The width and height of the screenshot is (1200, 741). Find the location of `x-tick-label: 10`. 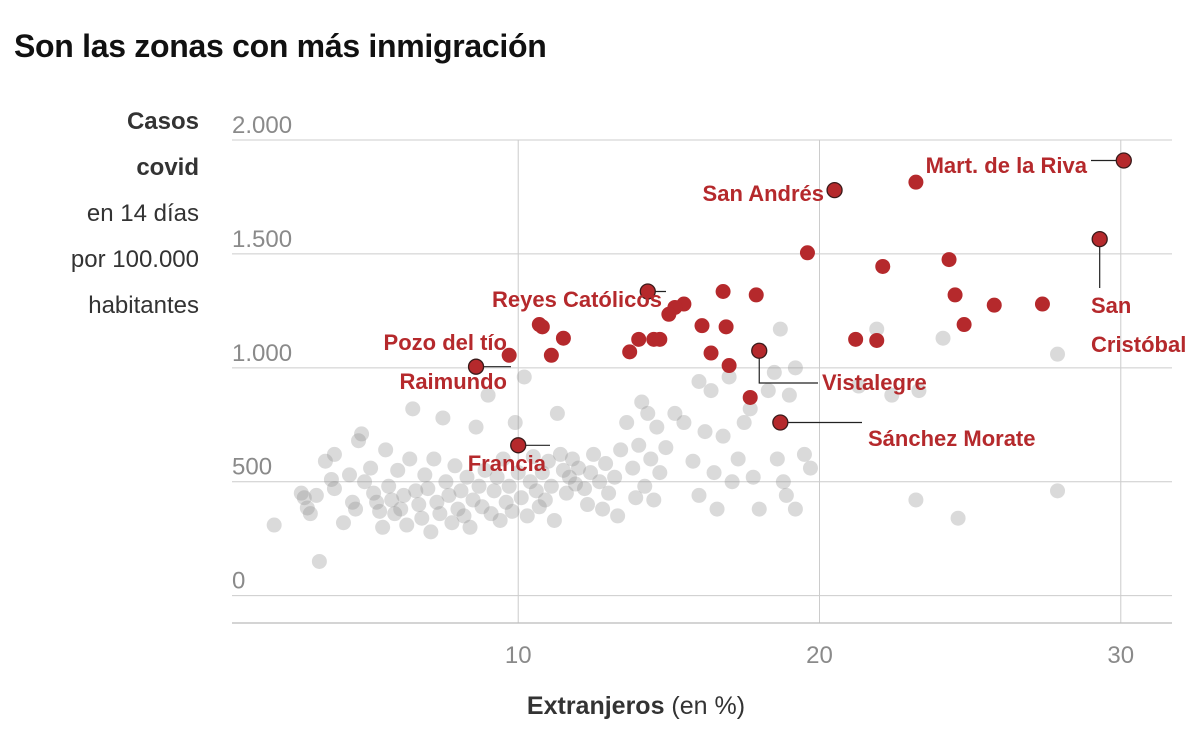

x-tick-label: 10 is located at coordinates (518, 655).